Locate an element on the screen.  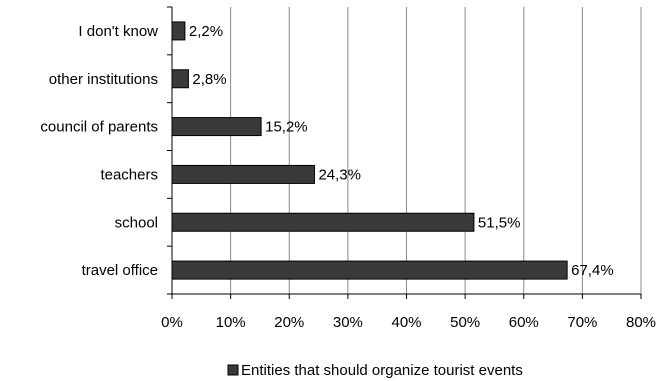
x-tick-label: 50% is located at coordinates (465, 322).